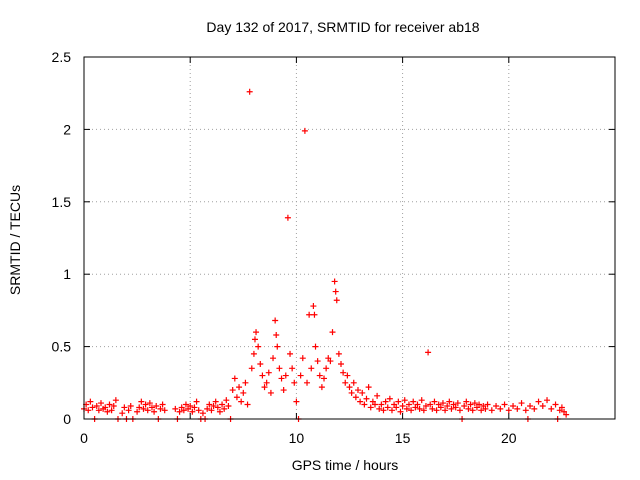 The image size is (640, 480). I want to click on y-tick-labels: 0 0.5 1 1.5 2 2.5, so click(62, 238).